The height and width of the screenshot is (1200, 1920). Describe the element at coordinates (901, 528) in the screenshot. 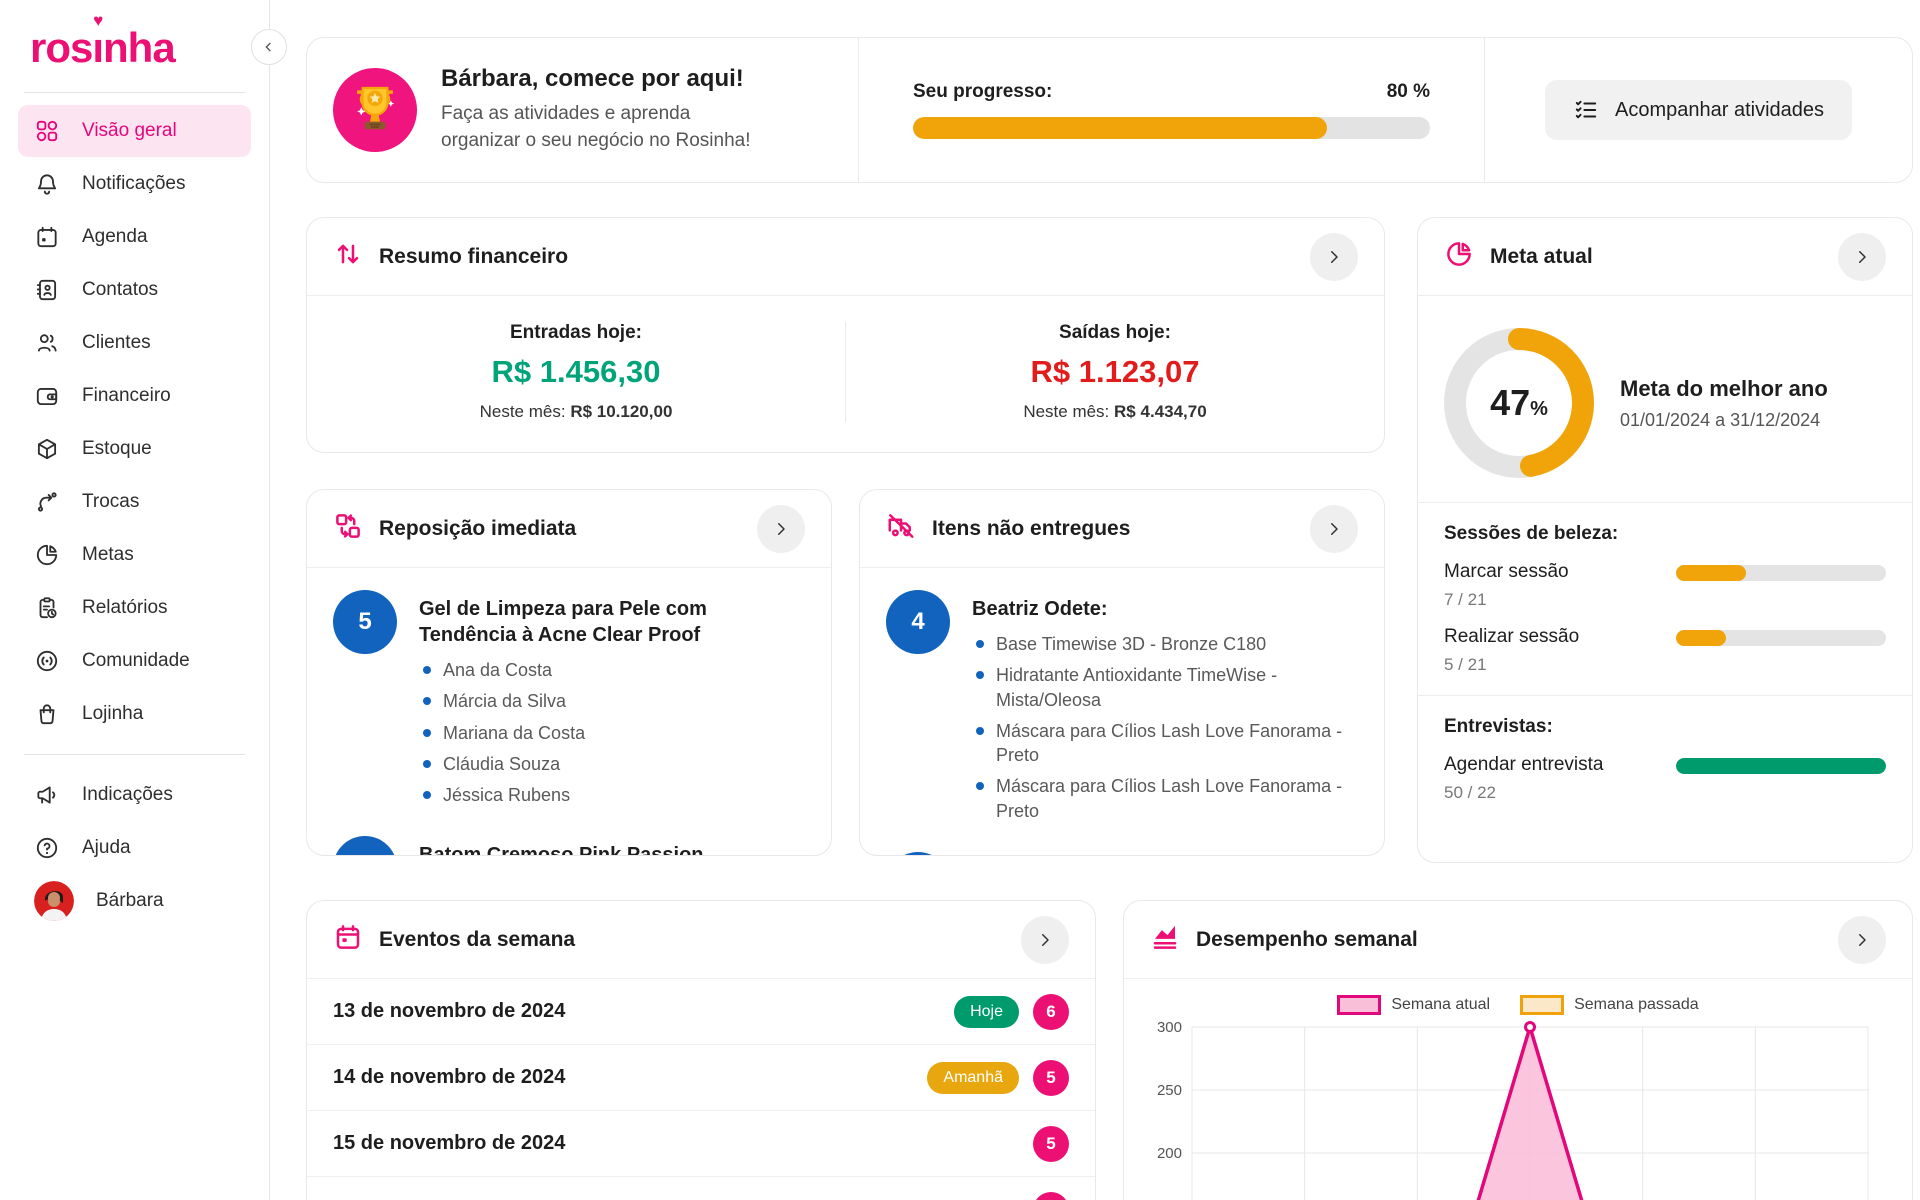

I see `truck-slash-icon` at that location.